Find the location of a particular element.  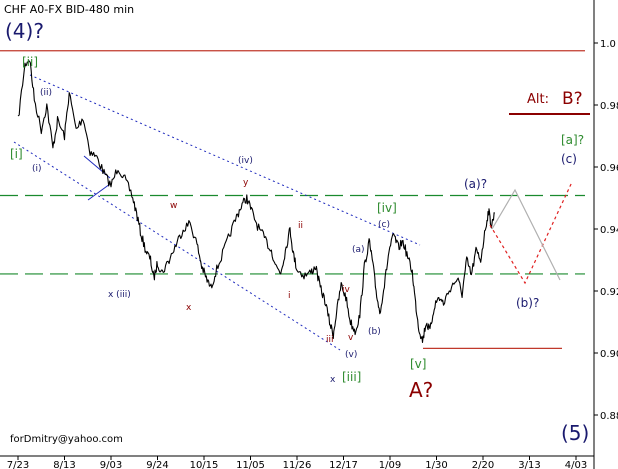

projection-red-path is located at coordinates (531, 233).